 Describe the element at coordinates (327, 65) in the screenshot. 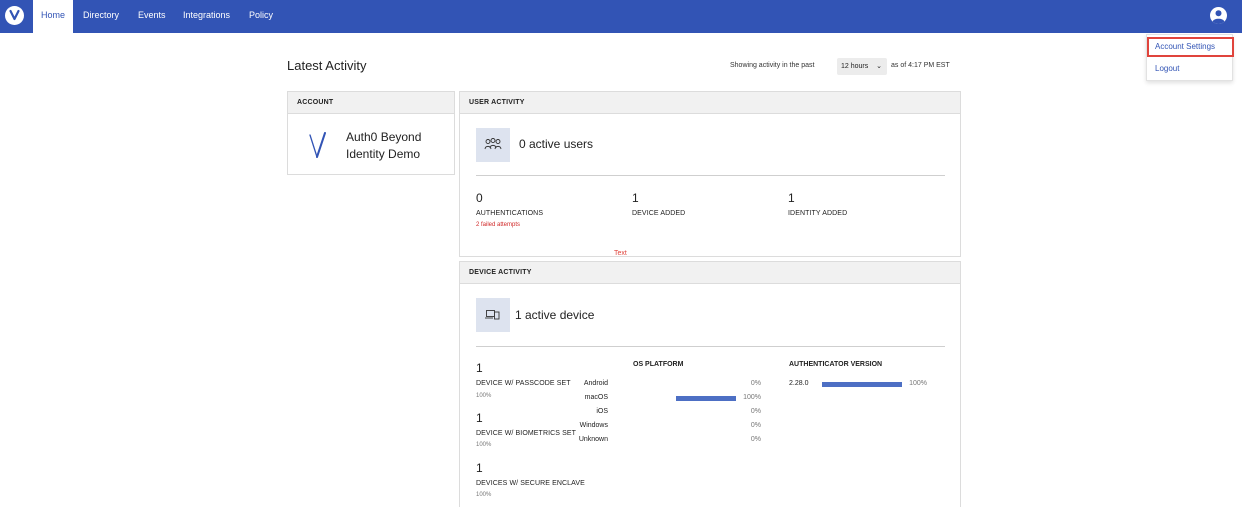

I see `page-title: Latest Activity` at that location.